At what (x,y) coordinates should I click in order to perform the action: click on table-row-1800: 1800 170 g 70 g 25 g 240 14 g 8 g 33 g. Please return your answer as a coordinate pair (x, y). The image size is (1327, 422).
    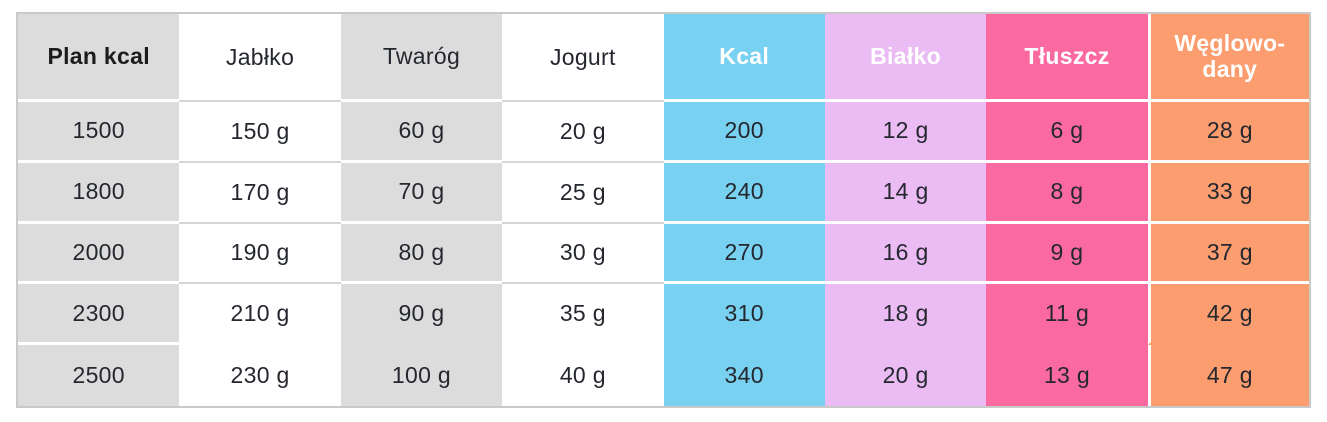
    Looking at the image, I should click on (663, 193).